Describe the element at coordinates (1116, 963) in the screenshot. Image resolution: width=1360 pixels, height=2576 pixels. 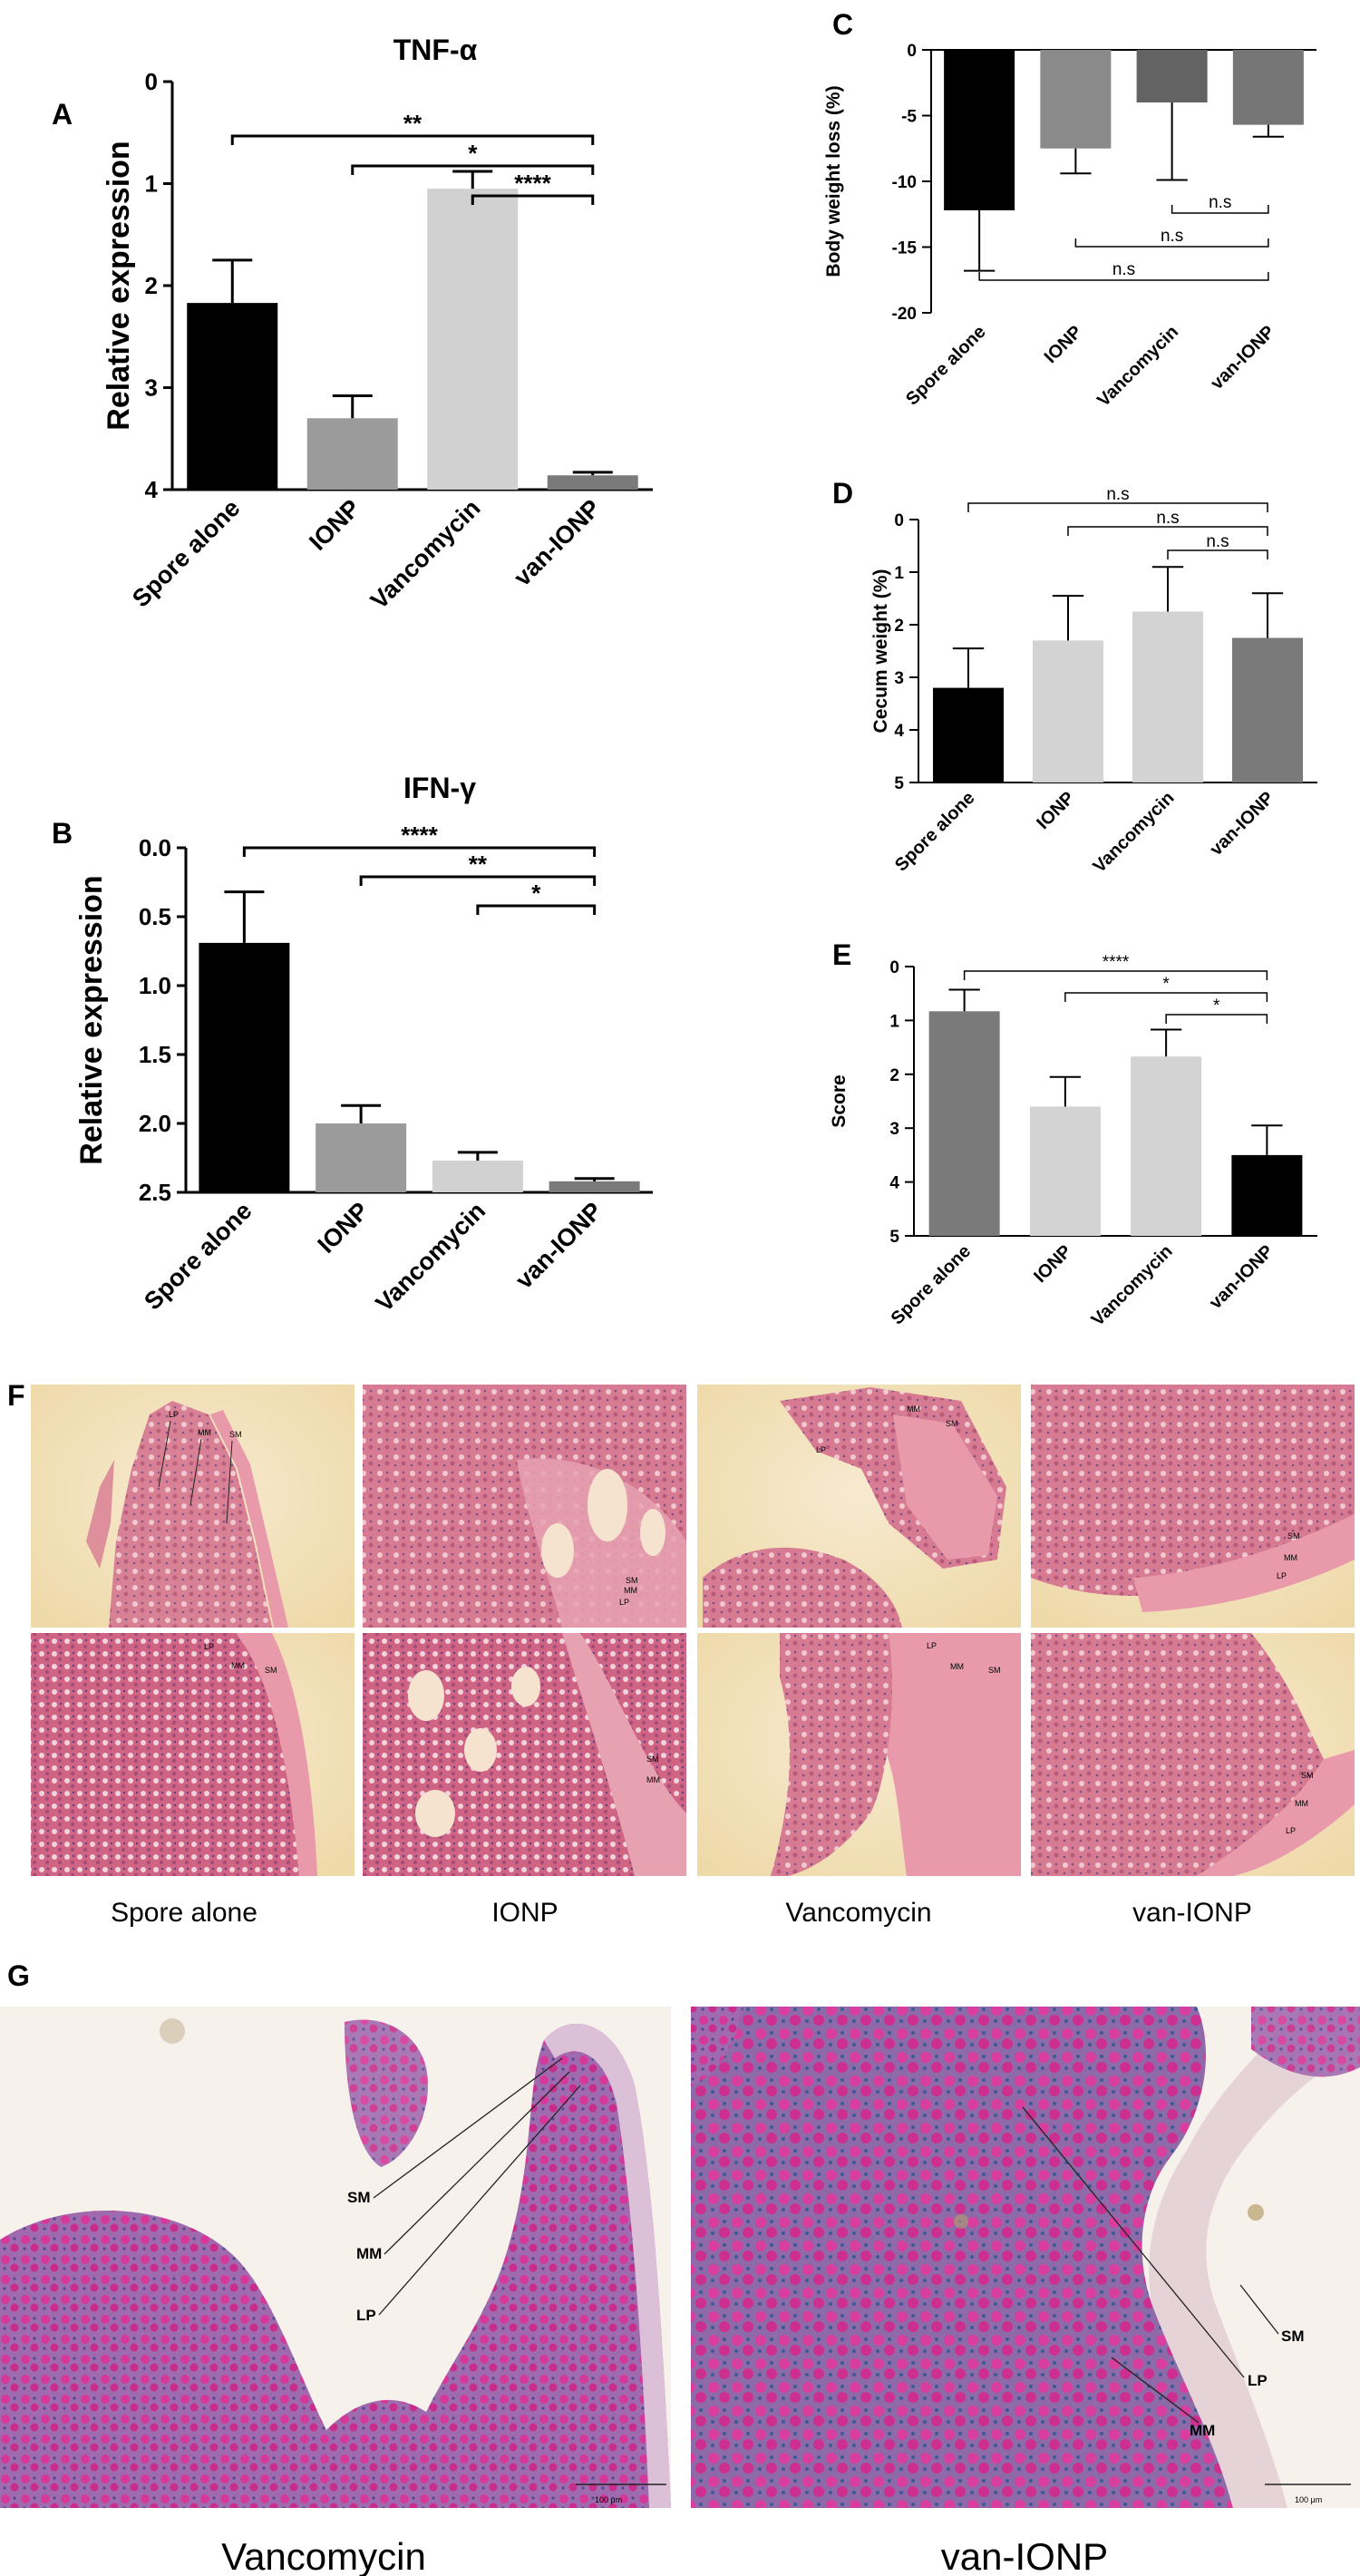
I see `significance-label: ****` at that location.